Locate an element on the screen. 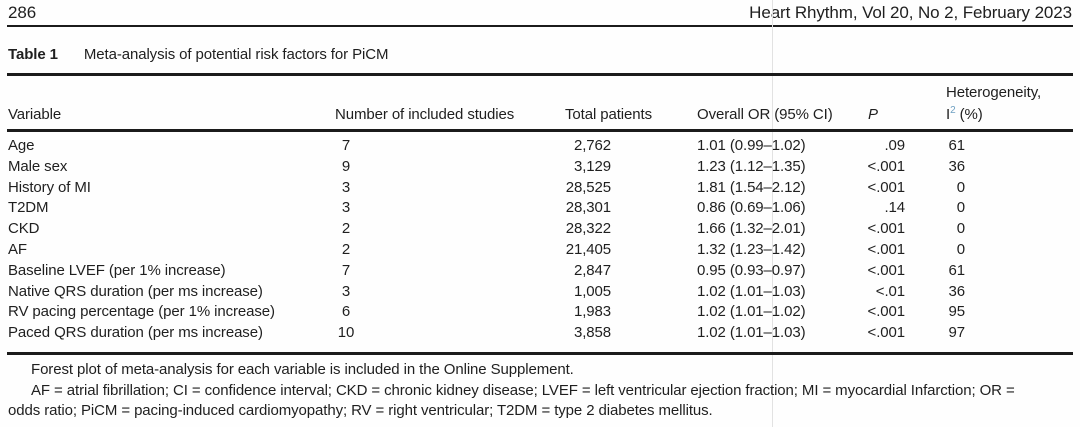  header-bottom-rule is located at coordinates (540, 130).